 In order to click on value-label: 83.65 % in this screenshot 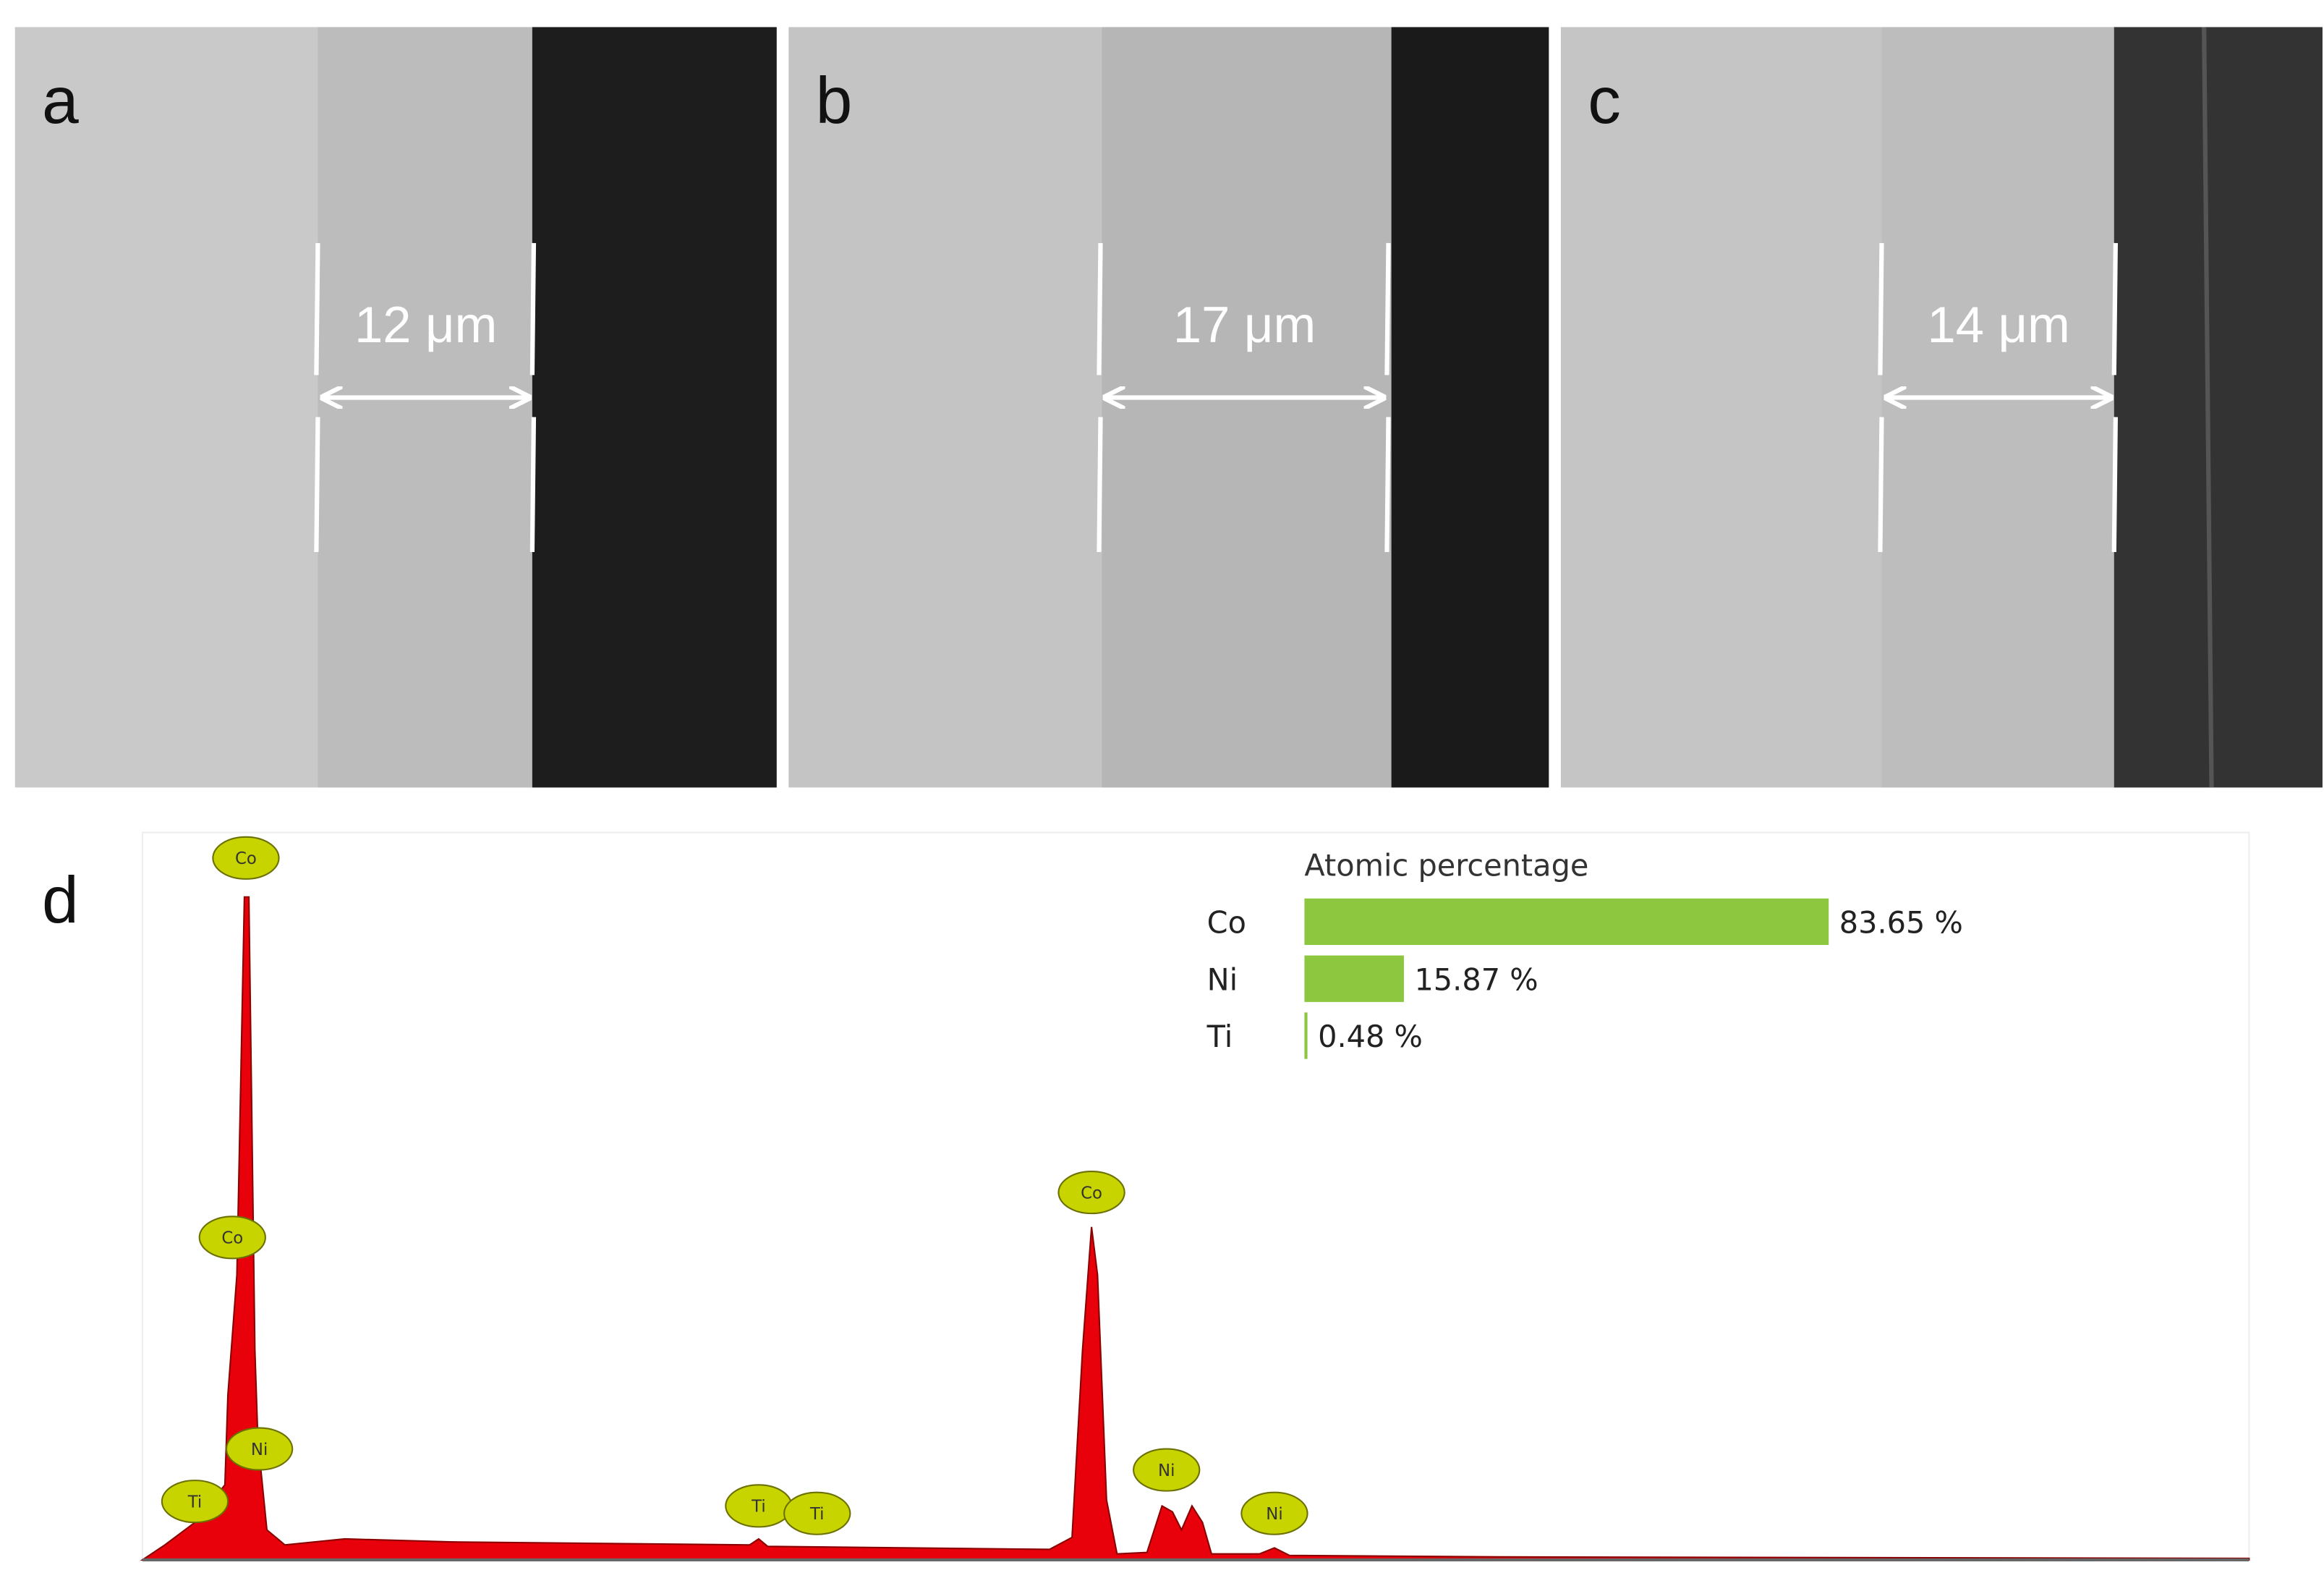, I will do `click(1901, 922)`.